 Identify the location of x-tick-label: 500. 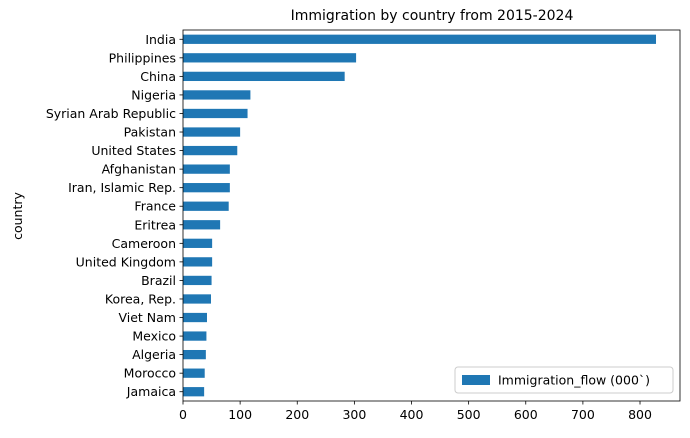
(469, 414).